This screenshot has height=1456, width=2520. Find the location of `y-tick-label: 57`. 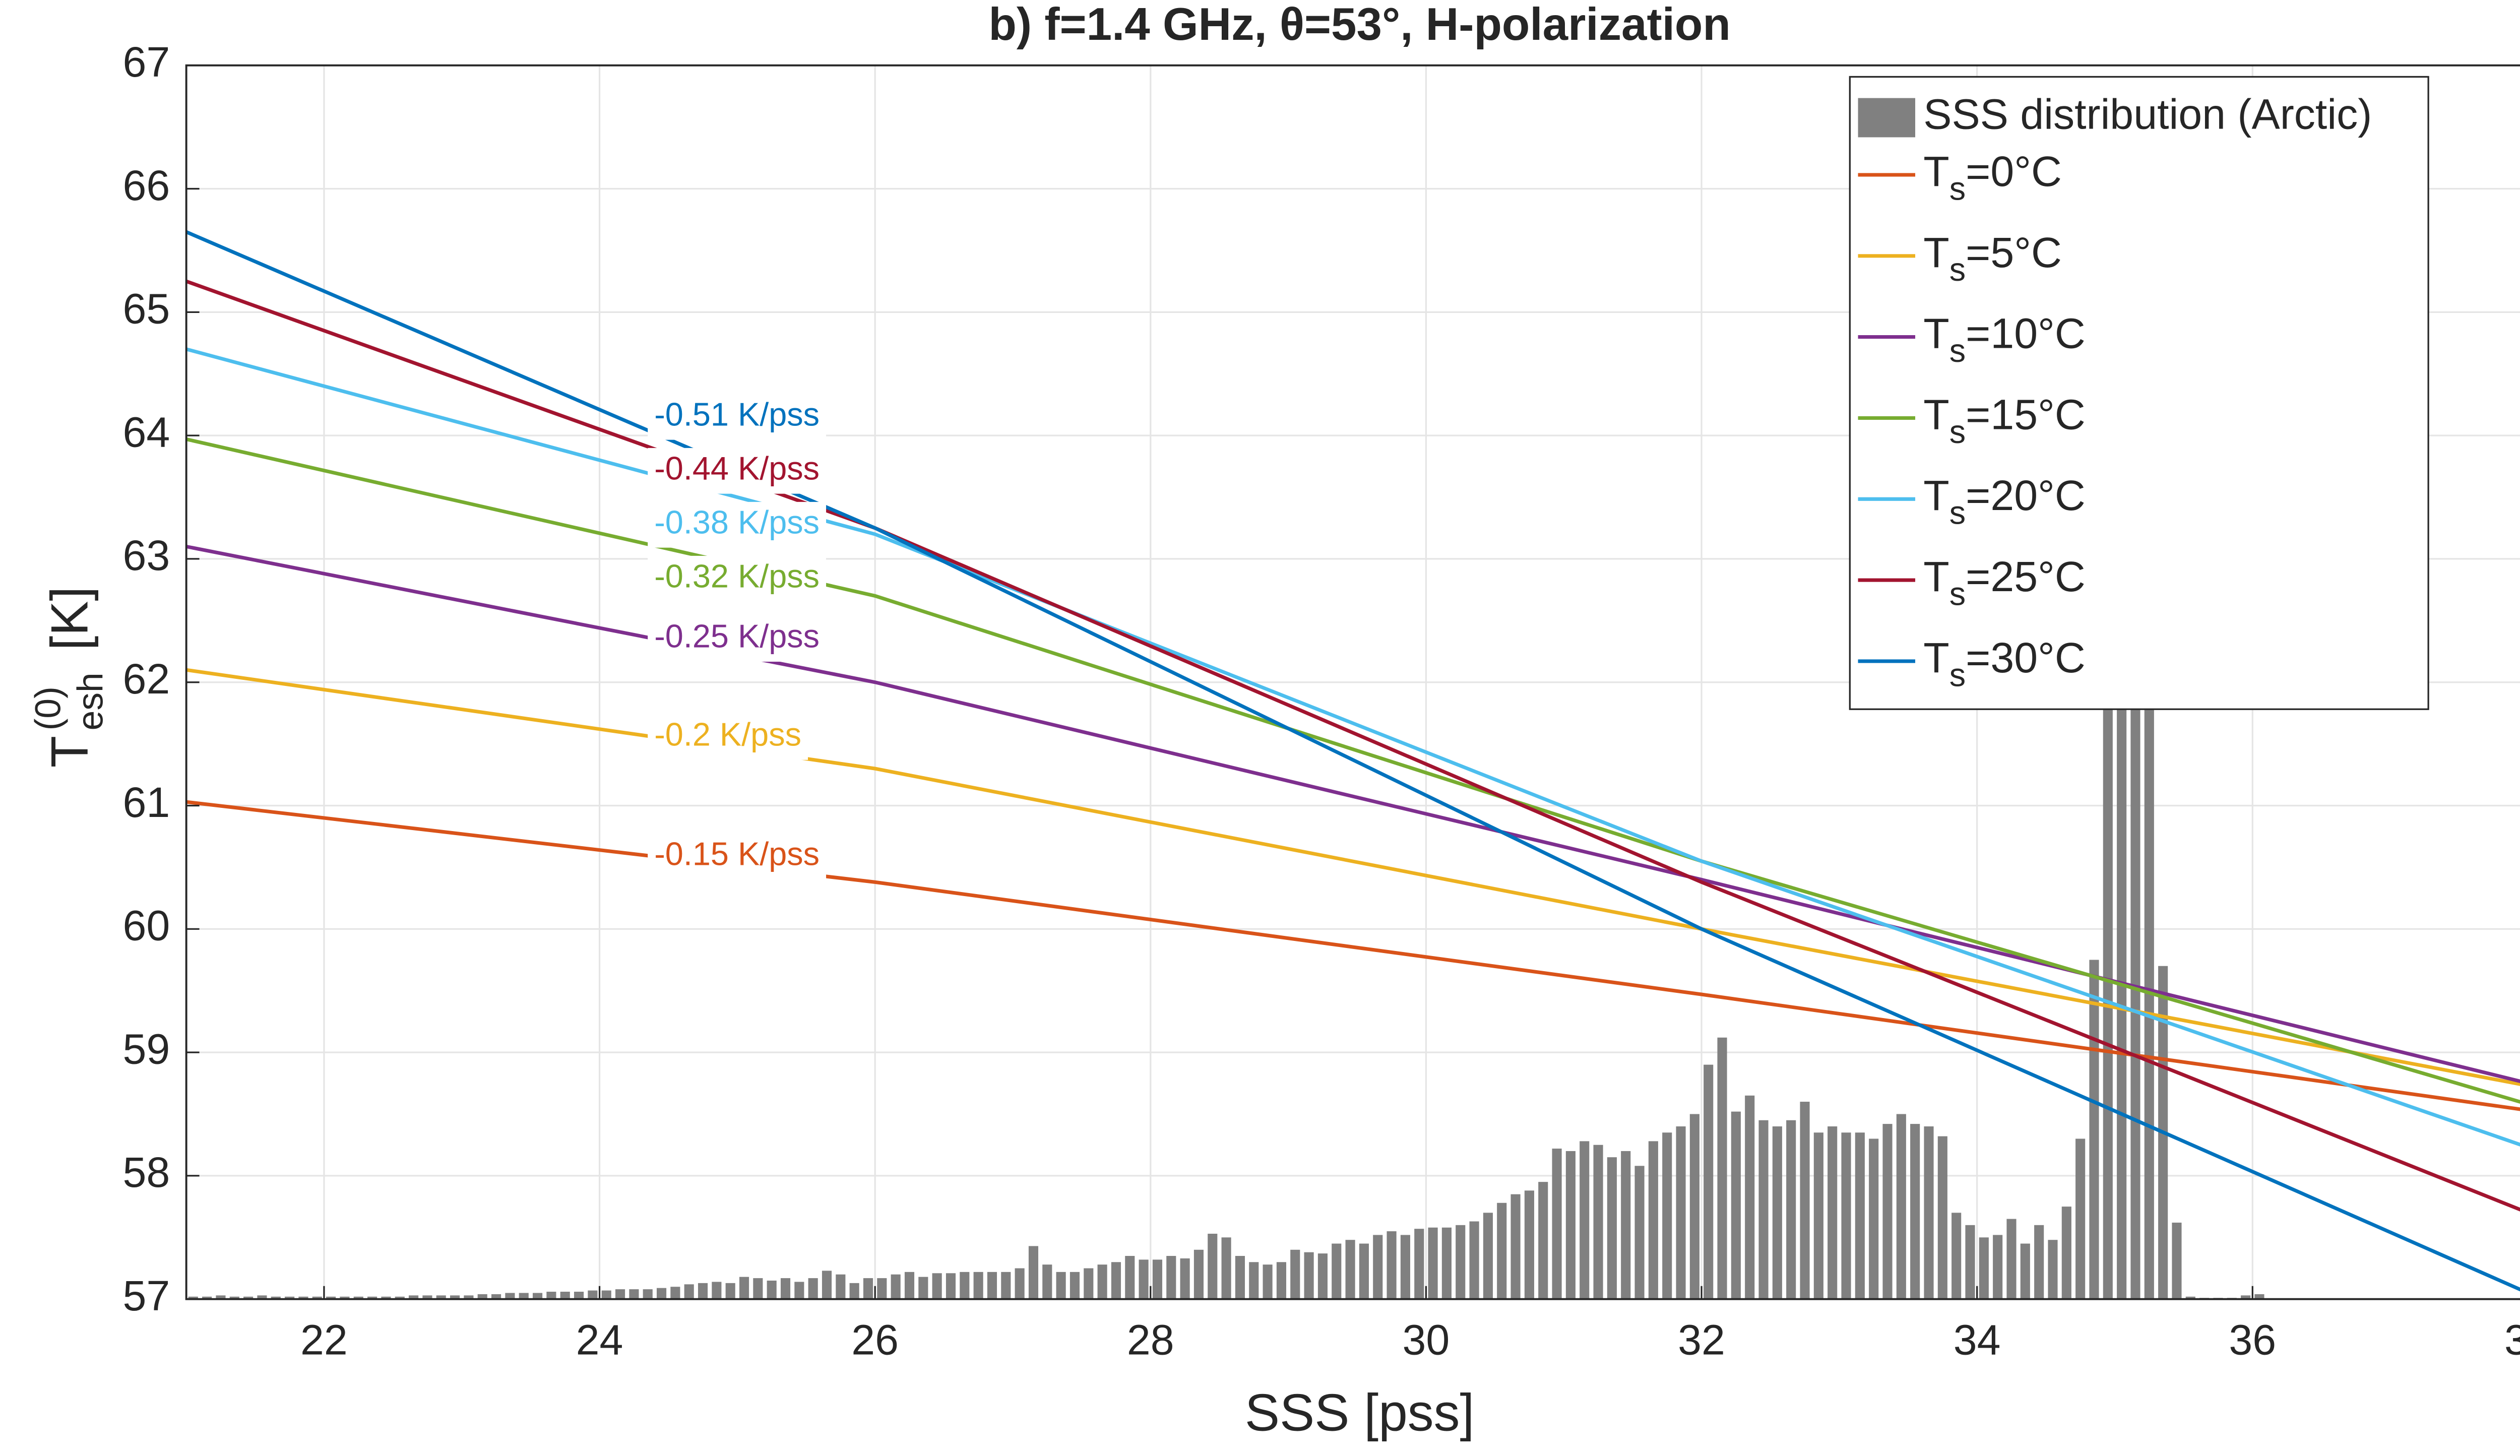

y-tick-label: 57 is located at coordinates (146, 1295).